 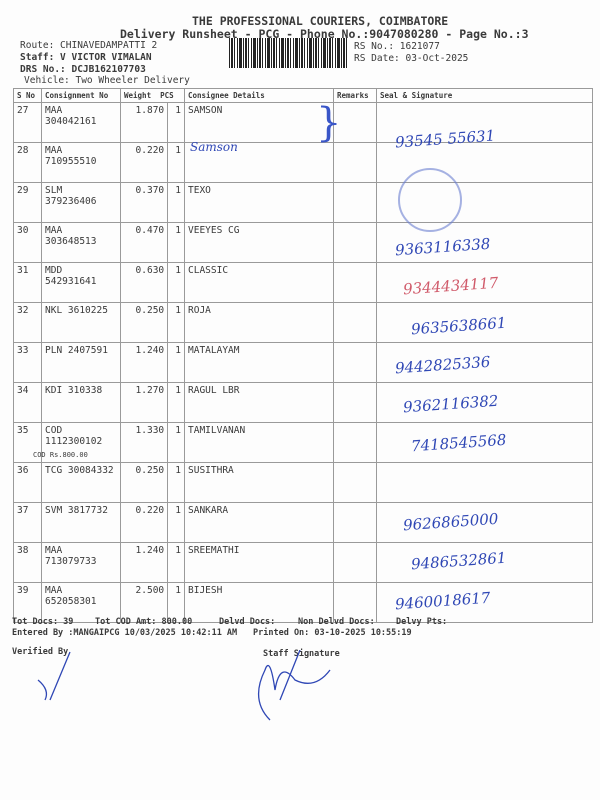 What do you see at coordinates (81, 122) in the screenshot?
I see `consignment-number: MAA 304042161` at bounding box center [81, 122].